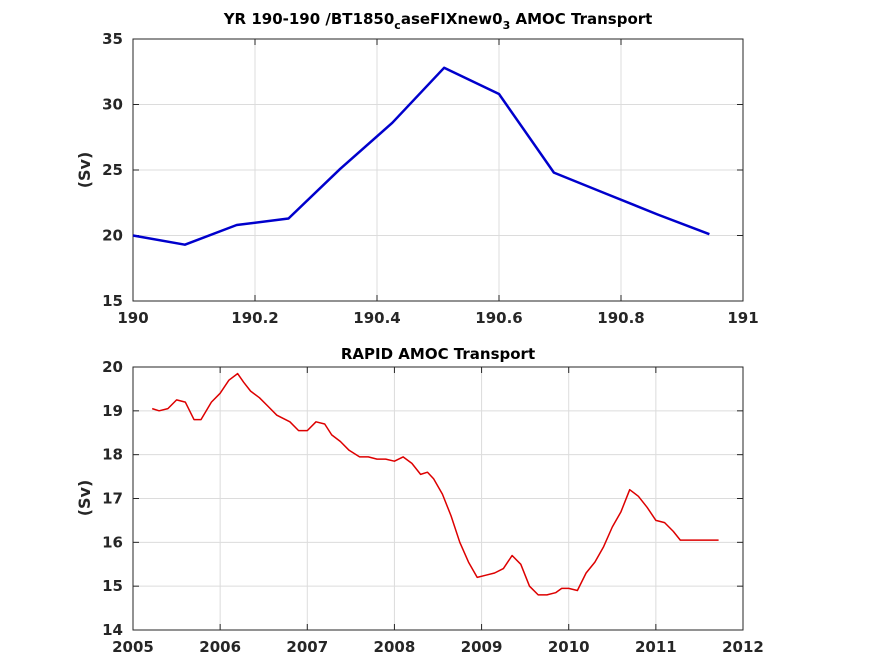 This screenshot has width=875, height=656. What do you see at coordinates (112, 499) in the screenshot?
I see `y-tick-label: 17` at bounding box center [112, 499].